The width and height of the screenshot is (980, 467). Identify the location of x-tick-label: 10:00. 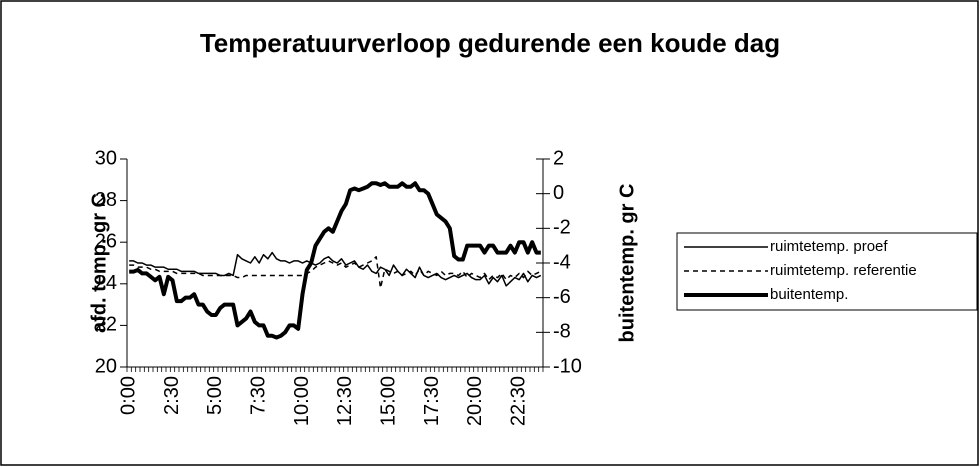
(302, 401).